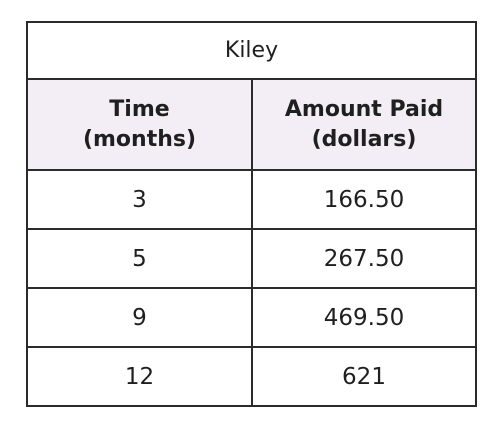  What do you see at coordinates (139, 109) in the screenshot?
I see `column-header-time-line1: Time` at bounding box center [139, 109].